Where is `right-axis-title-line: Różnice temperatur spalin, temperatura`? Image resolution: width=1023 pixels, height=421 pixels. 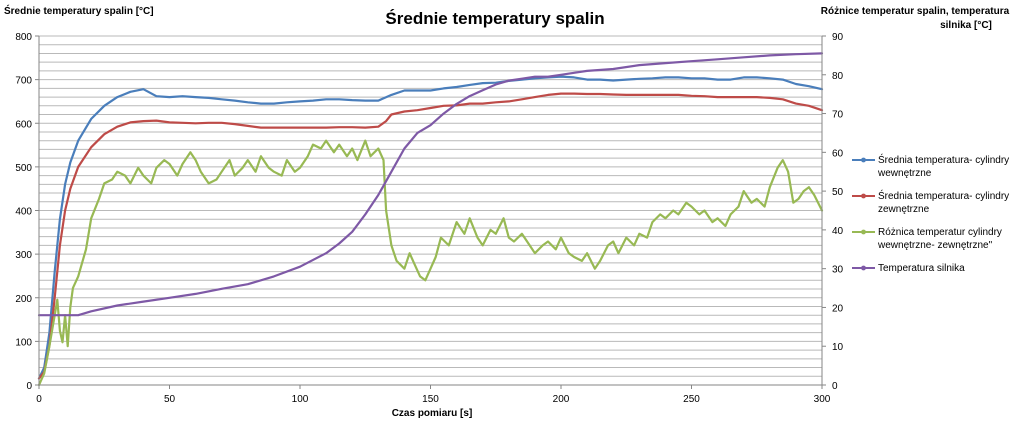 right-axis-title-line: Różnice temperatur spalin, temperatura is located at coordinates (915, 11).